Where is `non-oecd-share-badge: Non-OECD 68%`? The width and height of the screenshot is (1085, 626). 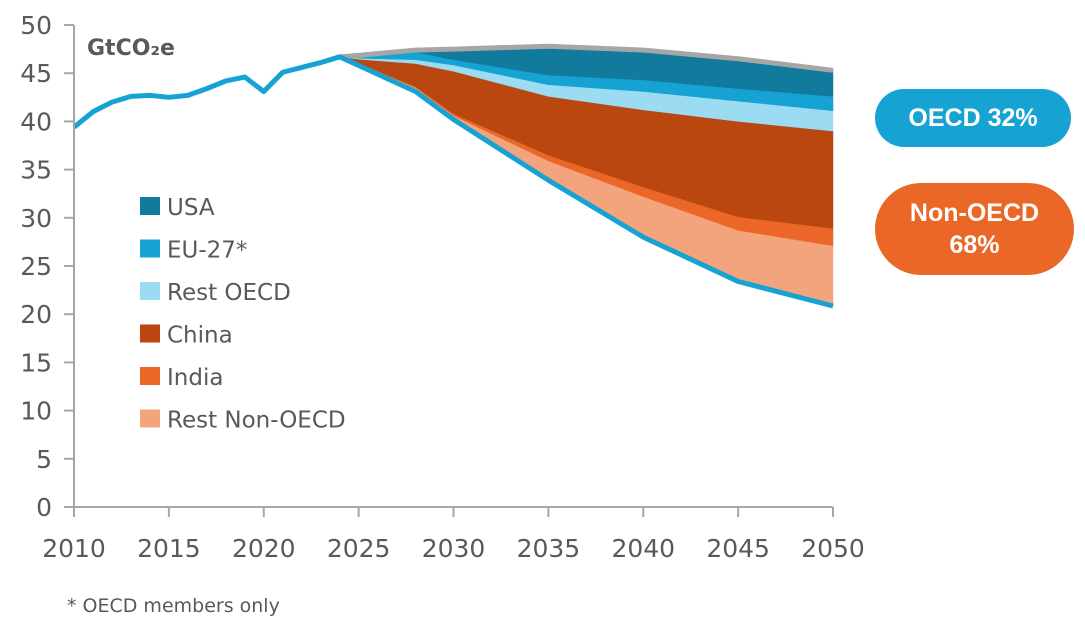 non-oecd-share-badge: Non-OECD 68% is located at coordinates (974, 229).